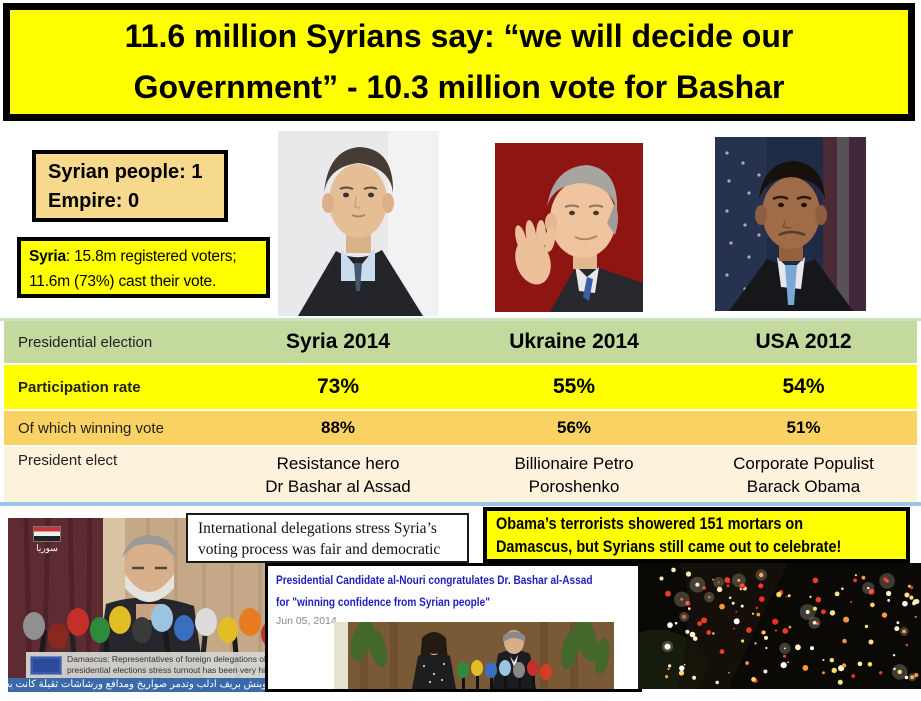  What do you see at coordinates (130, 186) in the screenshot?
I see `score-box: Syrian people: 1 Empire: 0` at bounding box center [130, 186].